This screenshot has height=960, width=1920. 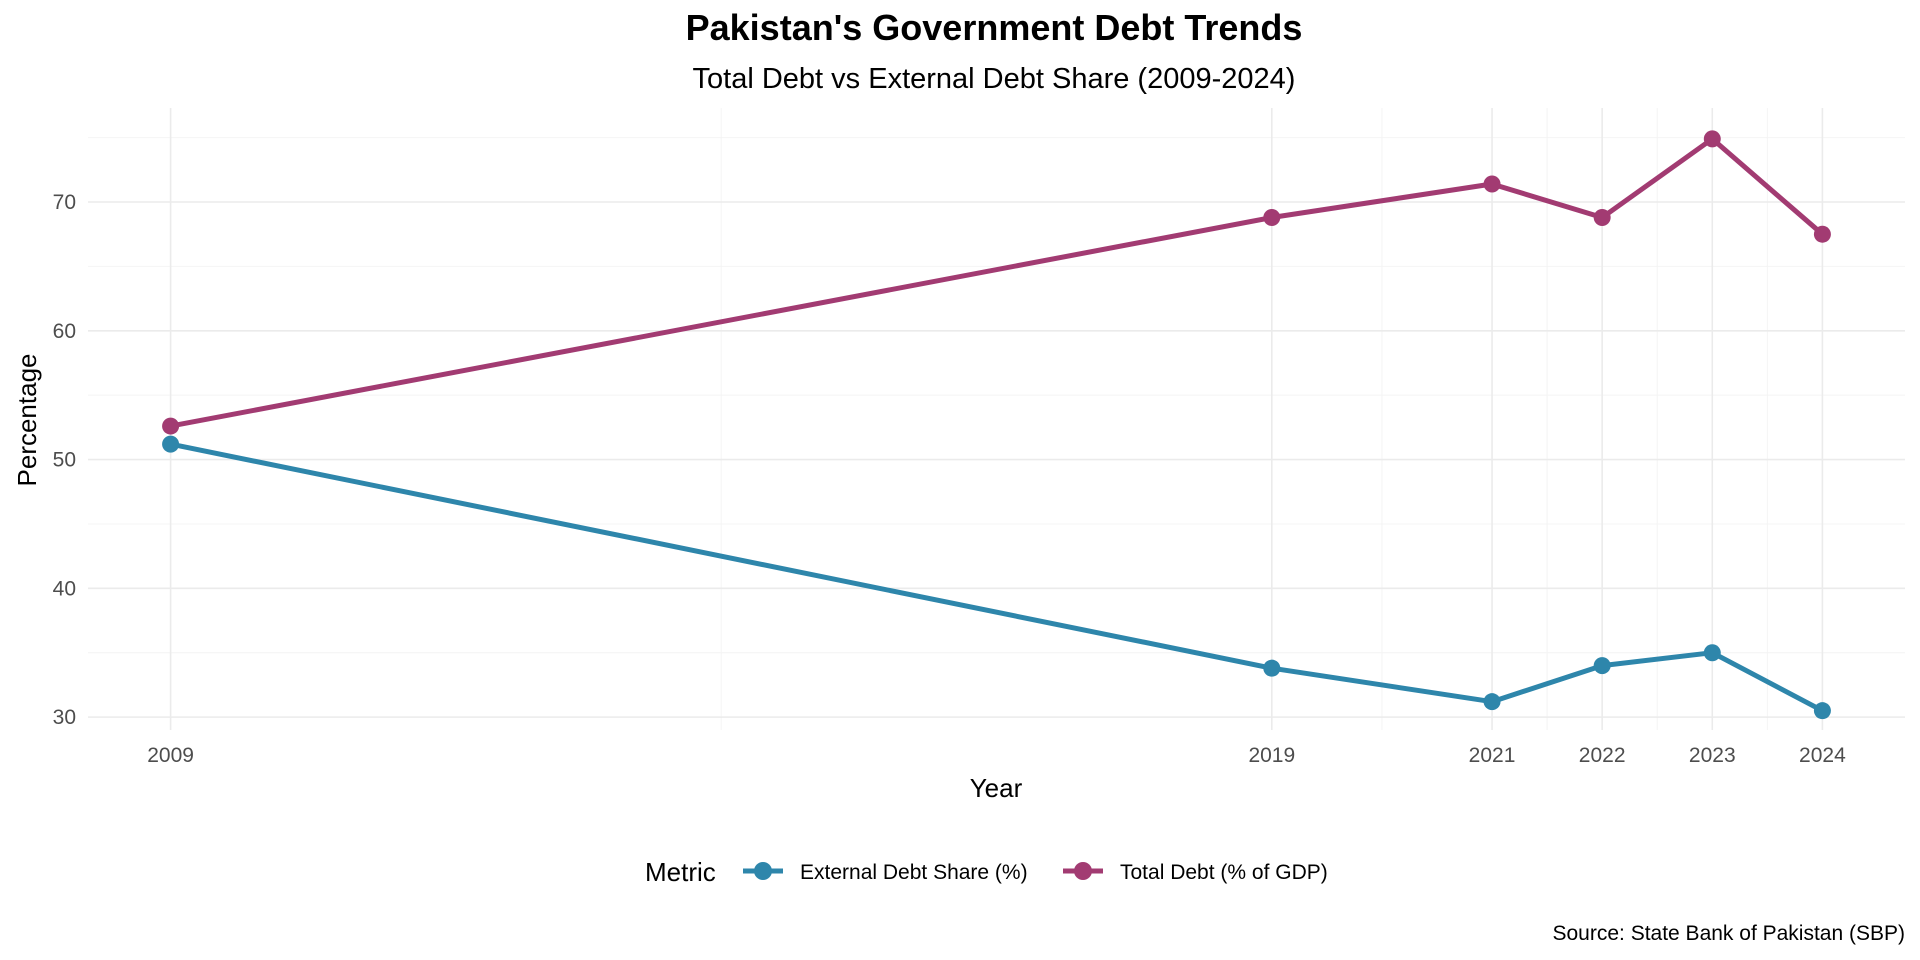 I want to click on x-tick-label: 2024, so click(x=1822, y=755).